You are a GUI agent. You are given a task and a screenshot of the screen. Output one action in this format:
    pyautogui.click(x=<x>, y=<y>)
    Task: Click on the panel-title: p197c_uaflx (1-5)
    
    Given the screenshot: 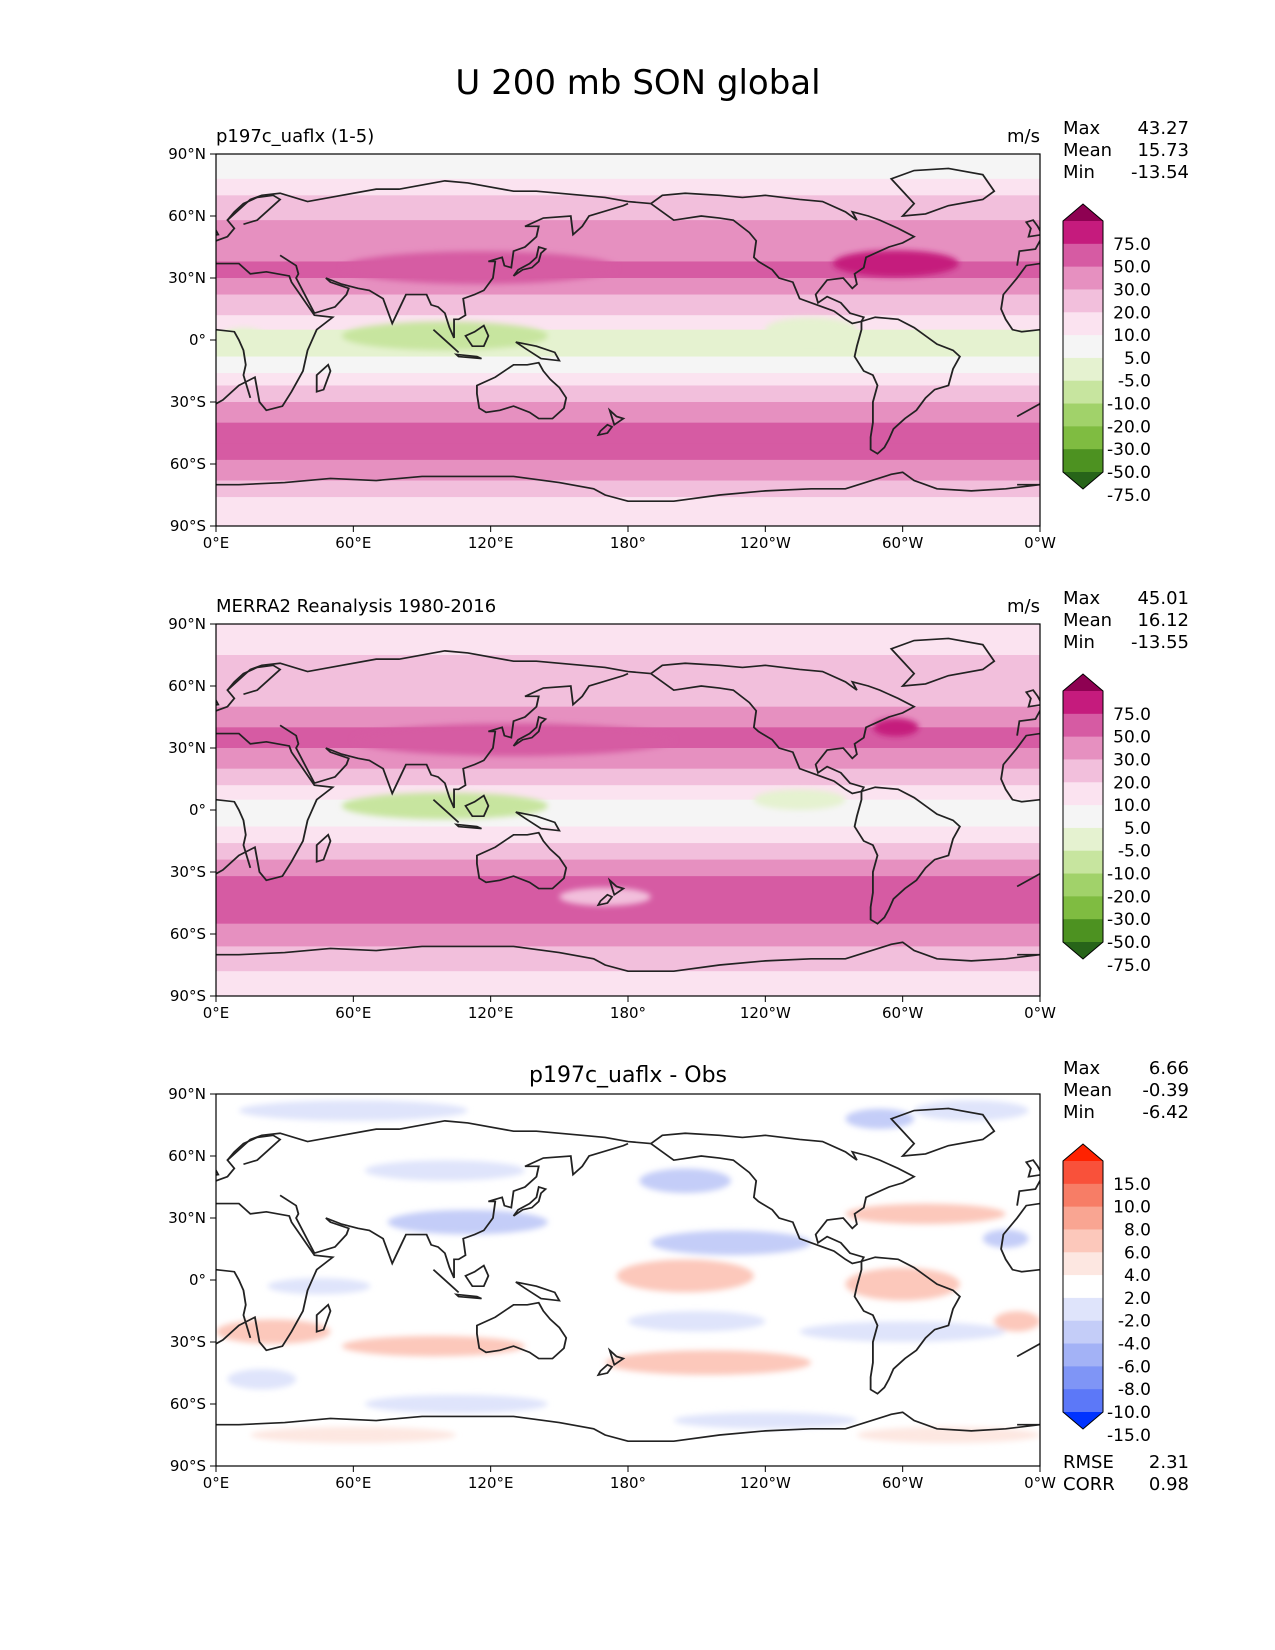 What is the action you would take?
    pyautogui.click(x=295, y=136)
    